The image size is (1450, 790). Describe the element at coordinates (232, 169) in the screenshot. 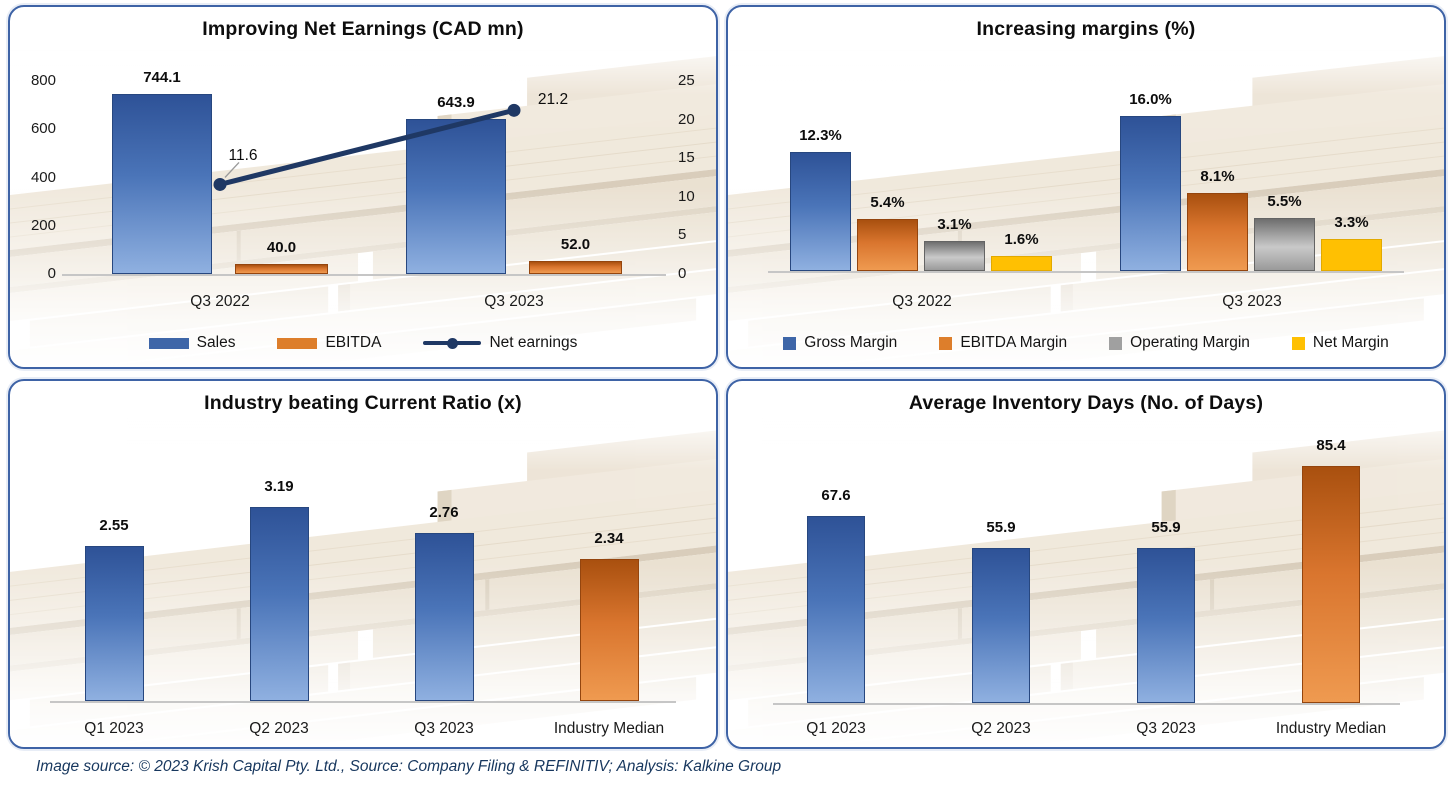

I see `data-label-leader-line` at that location.